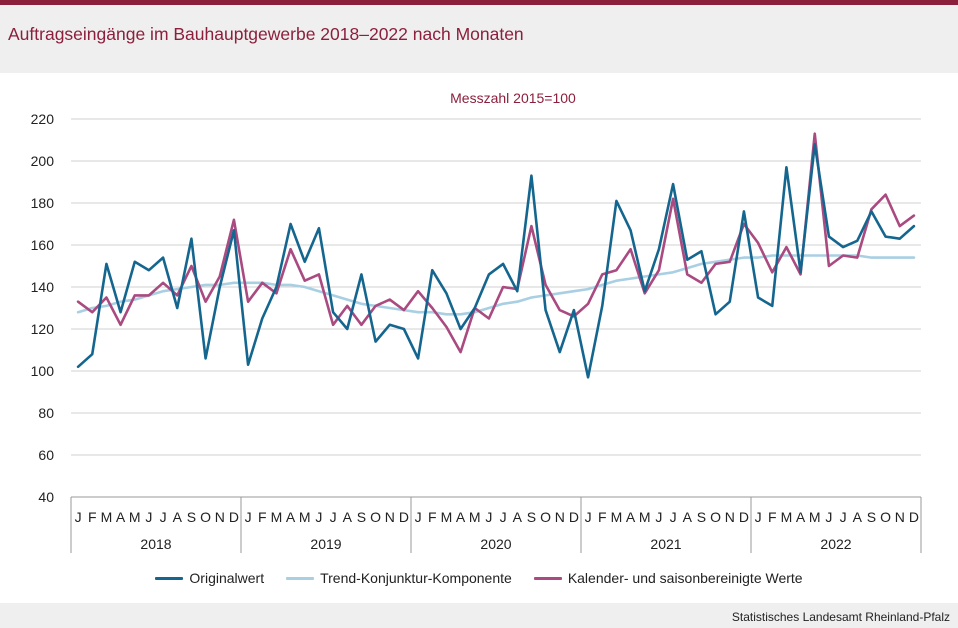  What do you see at coordinates (513, 98) in the screenshot?
I see `chart-subtitle: Messzahl 2015=100` at bounding box center [513, 98].